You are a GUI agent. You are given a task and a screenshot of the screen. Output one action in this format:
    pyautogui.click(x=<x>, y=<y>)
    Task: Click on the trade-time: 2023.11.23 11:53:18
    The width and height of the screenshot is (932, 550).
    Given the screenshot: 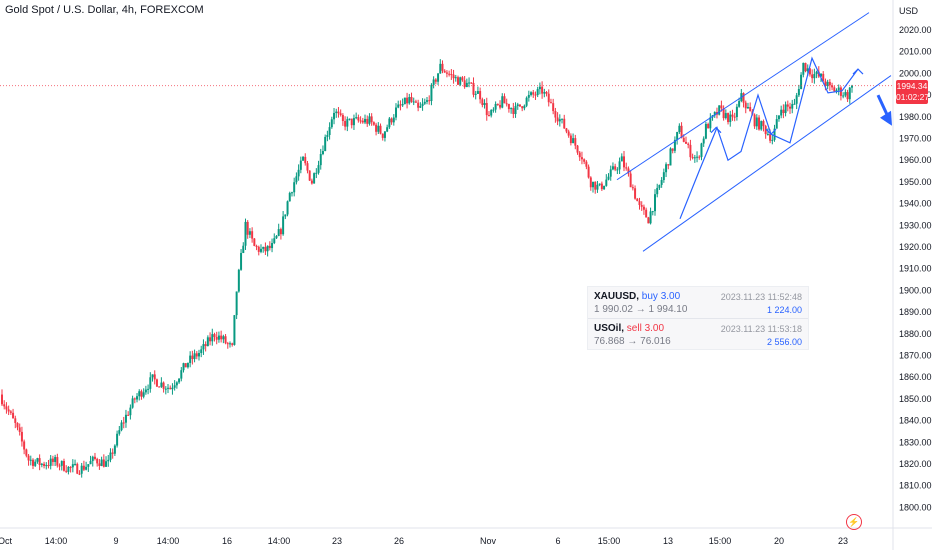 What is the action you would take?
    pyautogui.click(x=761, y=329)
    